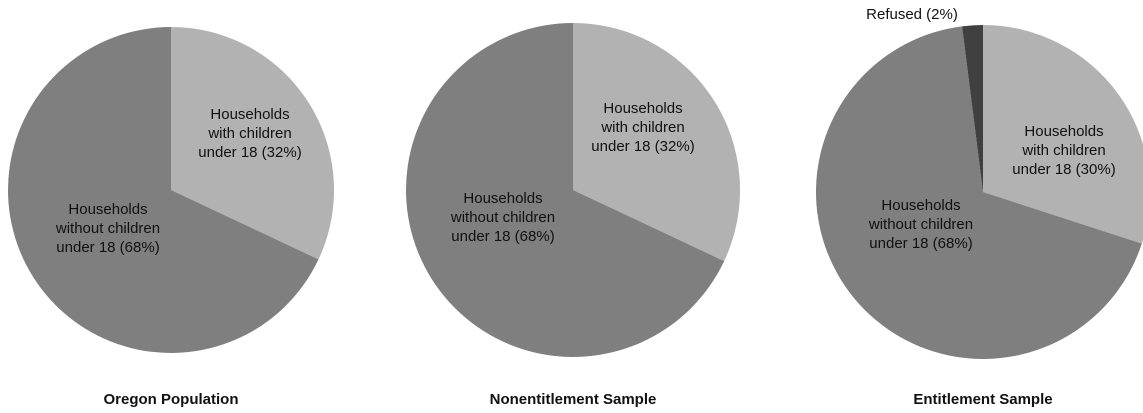 Image resolution: width=1143 pixels, height=413 pixels. What do you see at coordinates (573, 399) in the screenshot?
I see `chart-title-2: Nonentitlement Sample` at bounding box center [573, 399].